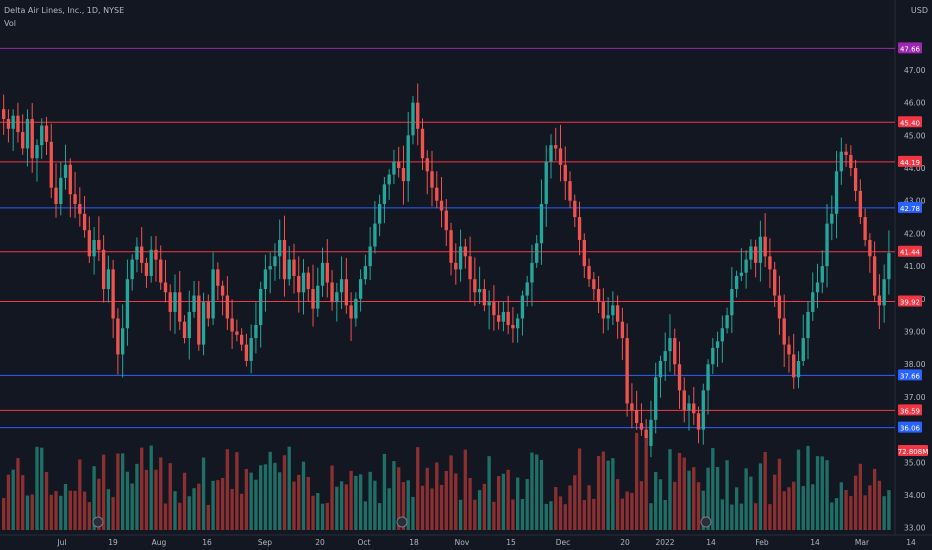  What do you see at coordinates (462, 542) in the screenshot?
I see `time-axis-label: Nov` at bounding box center [462, 542].